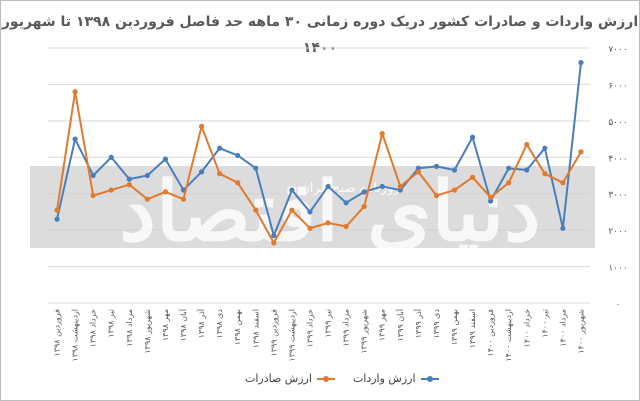  Describe the element at coordinates (183, 324) in the screenshot. I see `x-tick-label: آبان ۱۳۹۸` at that location.